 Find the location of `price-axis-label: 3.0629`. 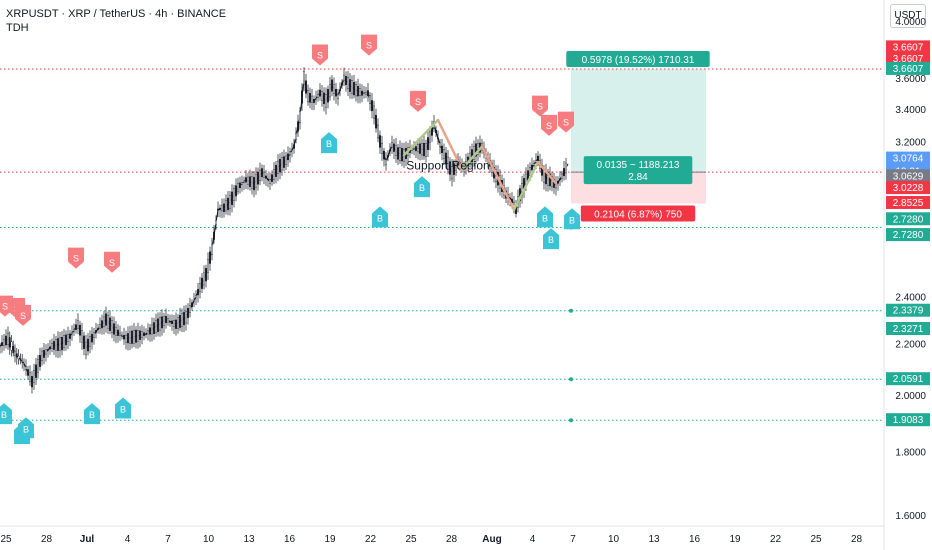

price-axis-label: 3.0629 is located at coordinates (908, 176).